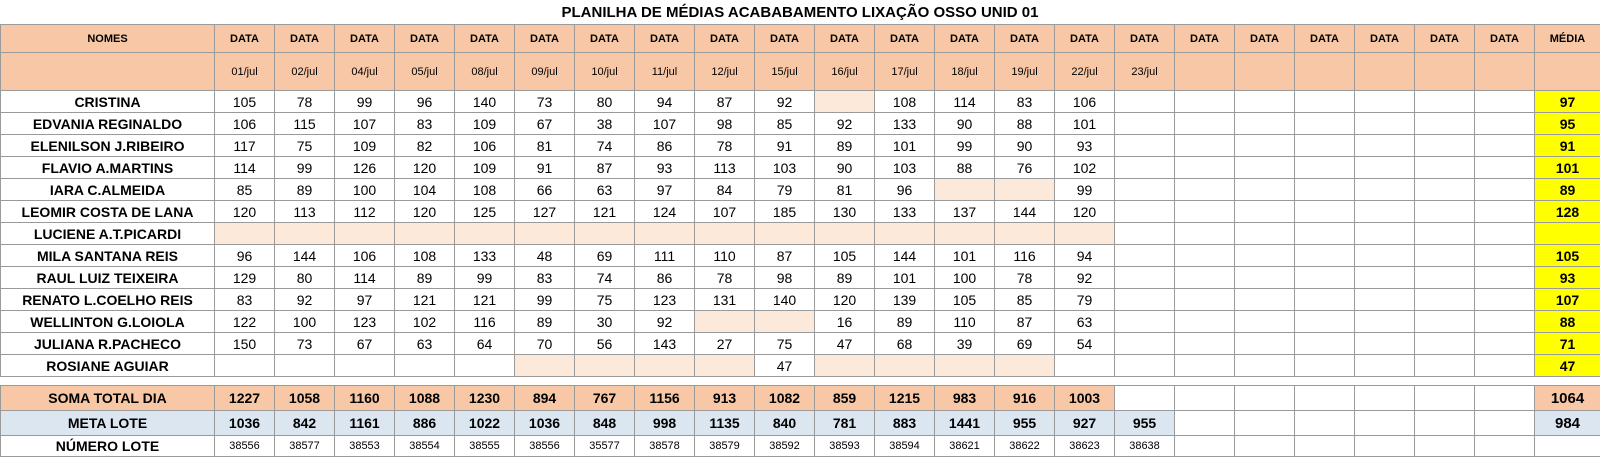 The height and width of the screenshot is (469, 1600). I want to click on score-cell: 102, so click(1084, 167).